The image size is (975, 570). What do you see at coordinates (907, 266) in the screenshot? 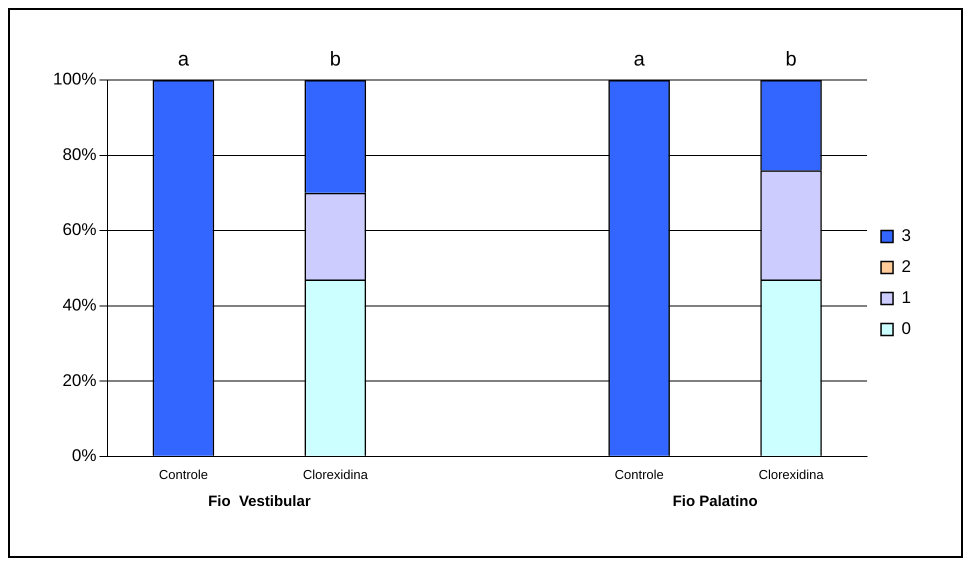
I see `legend-label: 2` at bounding box center [907, 266].